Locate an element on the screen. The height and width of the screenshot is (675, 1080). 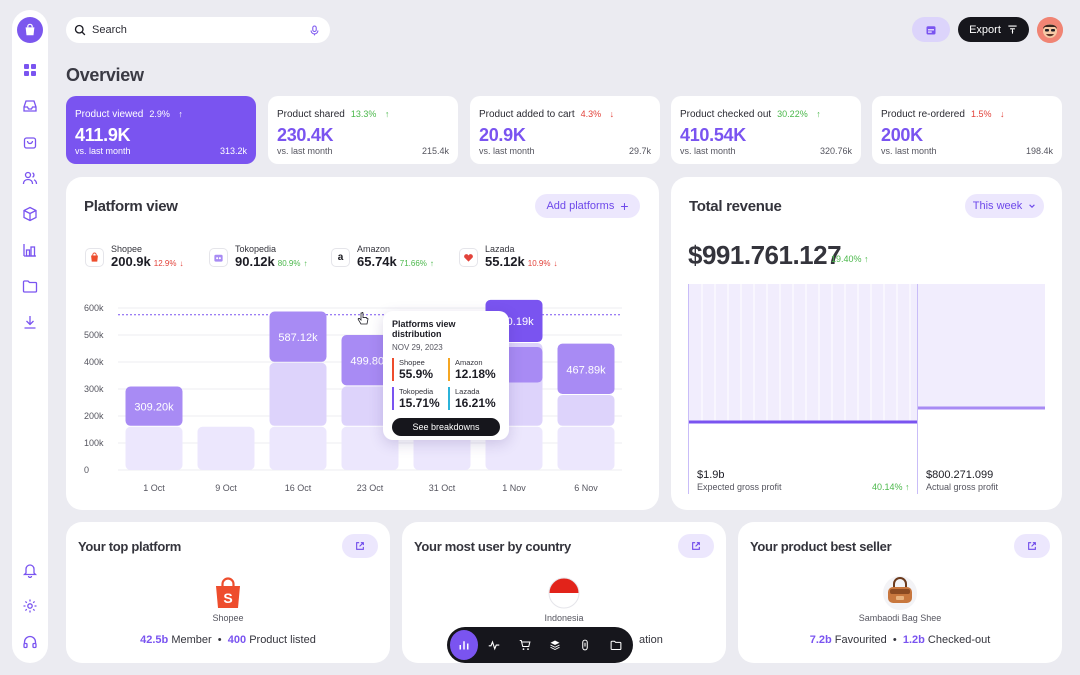
clip-icon is located at coordinates (585, 645).